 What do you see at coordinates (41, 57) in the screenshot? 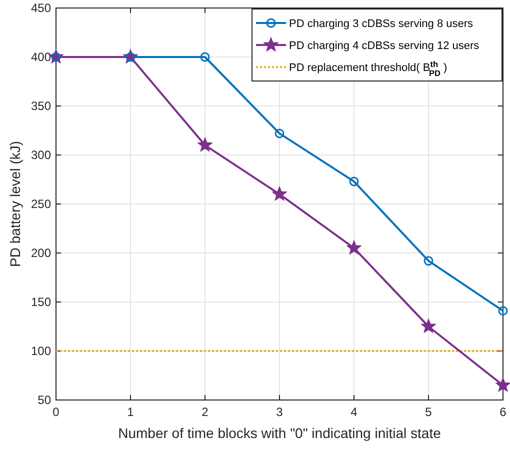
I see `y-tick-label: 400` at bounding box center [41, 57].